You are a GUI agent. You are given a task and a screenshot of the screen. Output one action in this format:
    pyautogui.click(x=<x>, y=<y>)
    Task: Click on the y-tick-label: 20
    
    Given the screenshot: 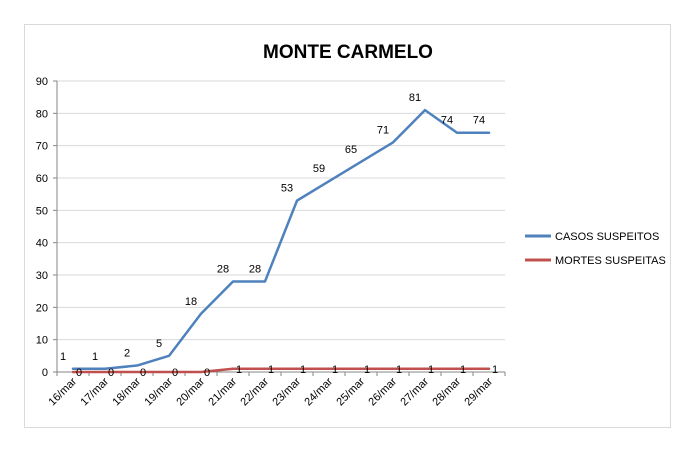 What is the action you would take?
    pyautogui.click(x=42, y=308)
    